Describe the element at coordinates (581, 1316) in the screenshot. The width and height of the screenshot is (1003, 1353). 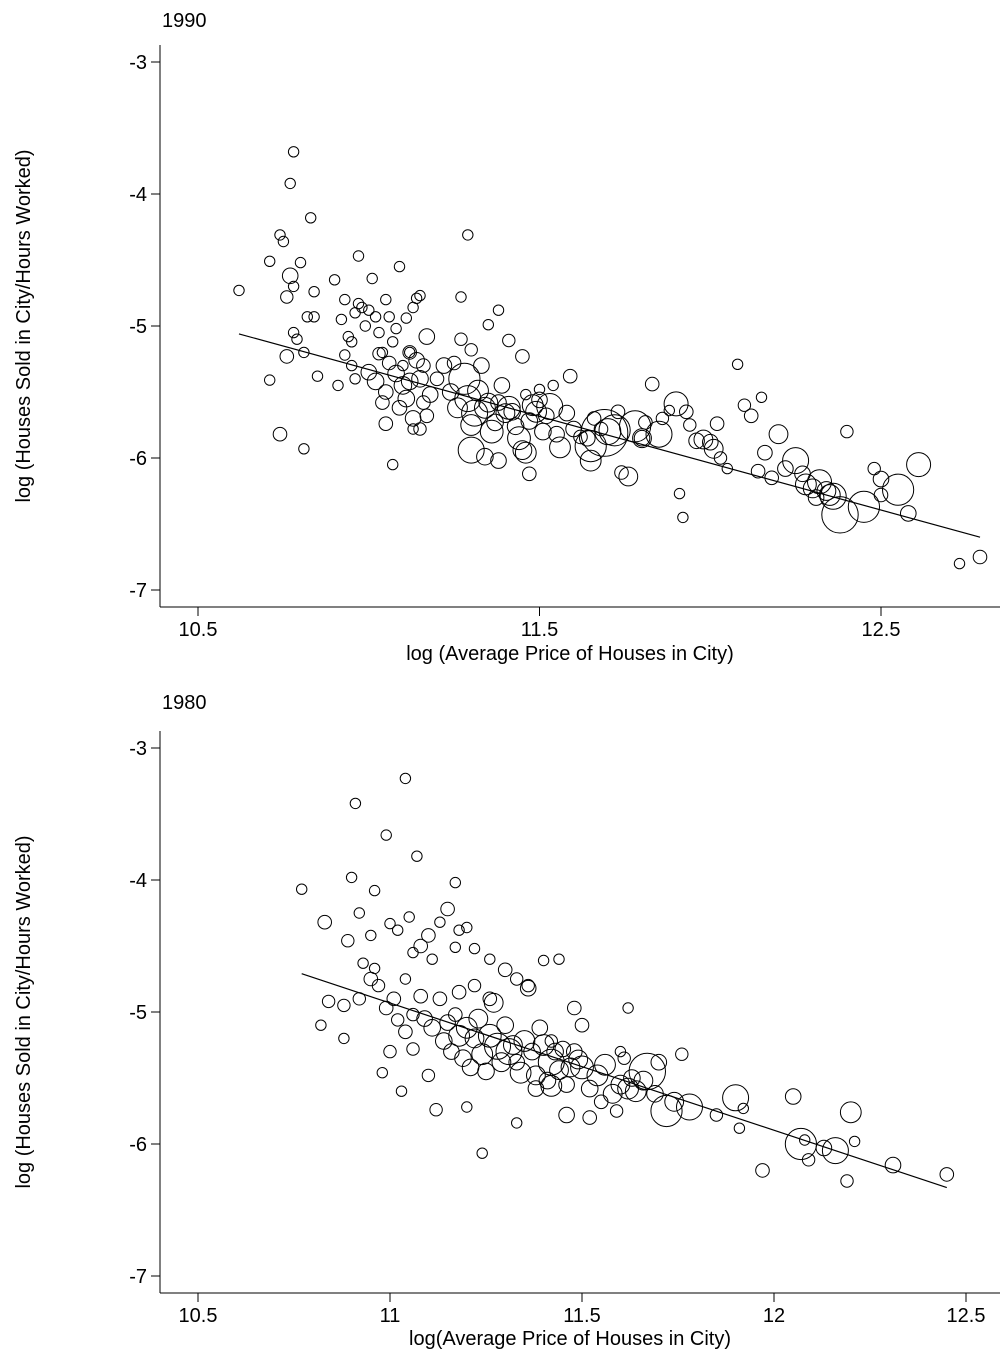
I see `x-tick-label: 11.5` at that location.